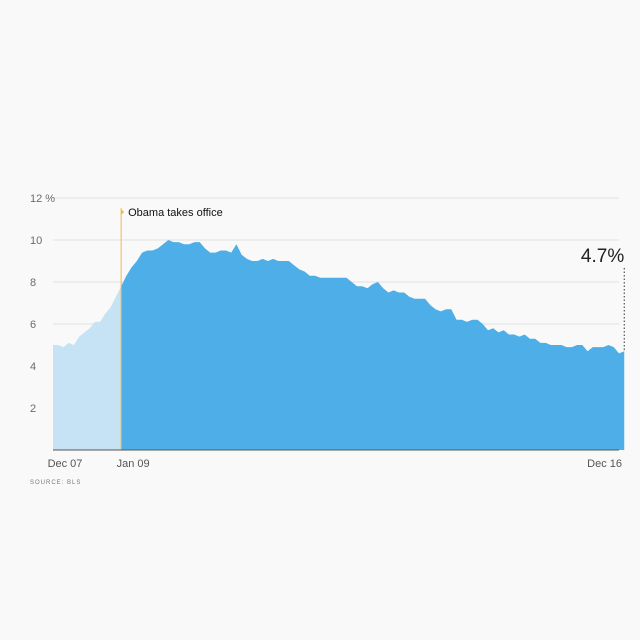 Image resolution: width=640 pixels, height=640 pixels. I want to click on annotation-marker, so click(123, 212).